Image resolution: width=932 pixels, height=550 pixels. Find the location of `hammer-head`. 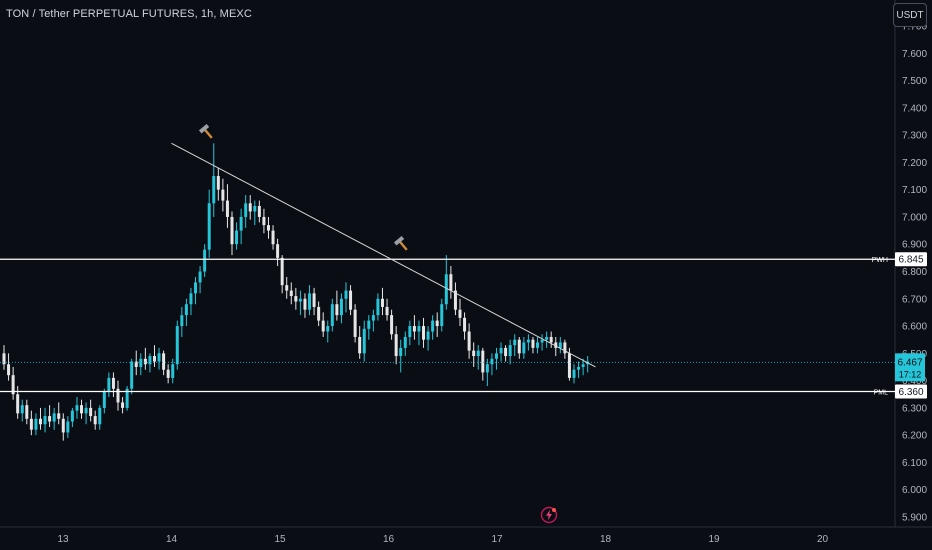

hammer-head is located at coordinates (204, 128).